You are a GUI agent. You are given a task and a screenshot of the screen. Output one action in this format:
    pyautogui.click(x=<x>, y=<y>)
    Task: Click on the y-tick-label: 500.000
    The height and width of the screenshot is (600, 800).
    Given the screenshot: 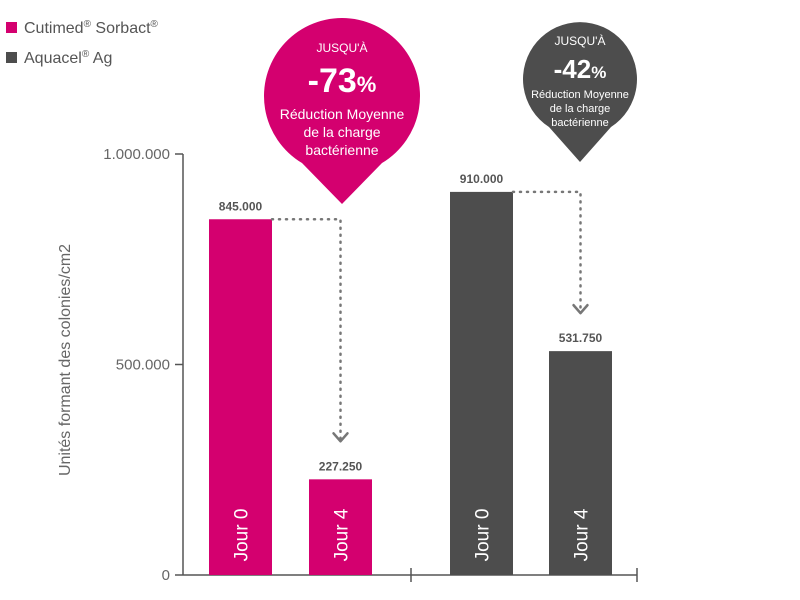 What is the action you would take?
    pyautogui.click(x=143, y=365)
    